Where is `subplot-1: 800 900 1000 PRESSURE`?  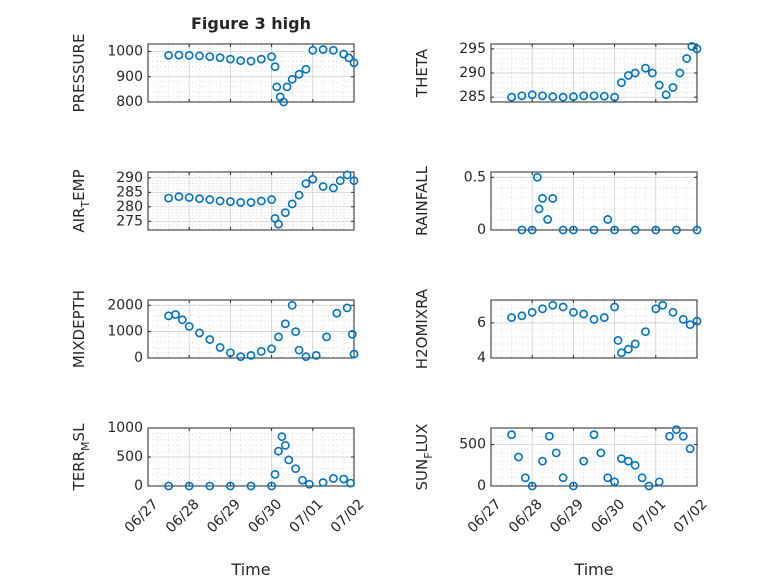 subplot-1: 800 900 1000 PRESSURE is located at coordinates (214, 73).